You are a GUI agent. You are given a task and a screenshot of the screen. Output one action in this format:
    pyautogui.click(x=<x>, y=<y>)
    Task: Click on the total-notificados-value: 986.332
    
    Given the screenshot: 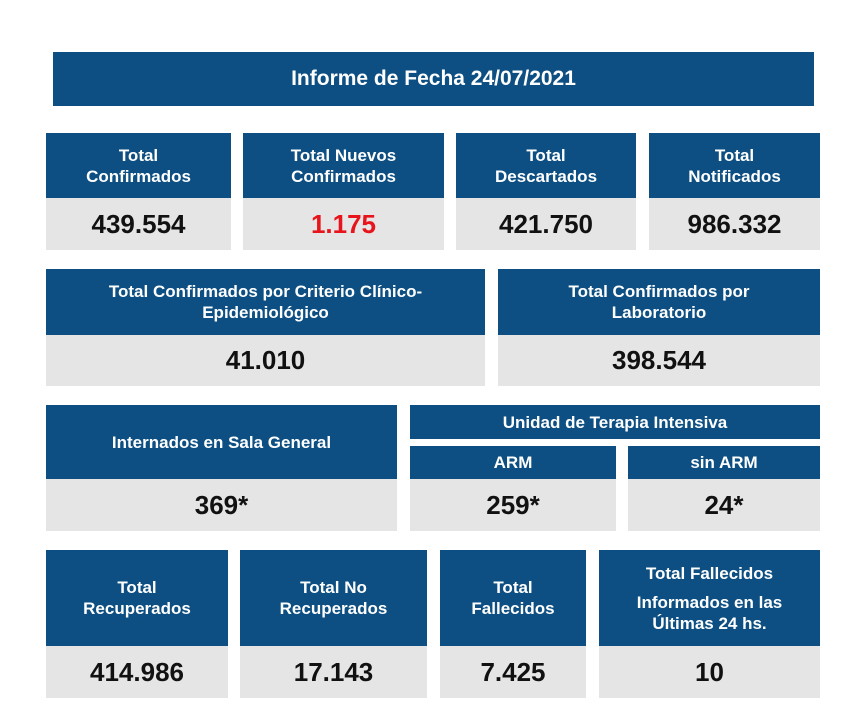 What is the action you would take?
    pyautogui.click(x=734, y=224)
    